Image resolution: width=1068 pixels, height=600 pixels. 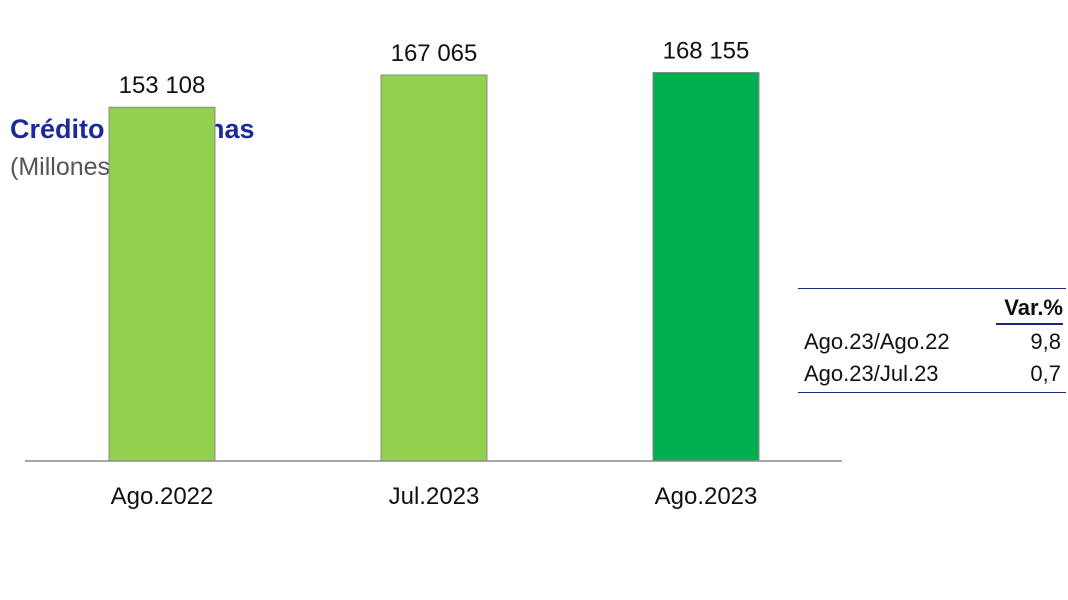 I want to click on variation-value: 0,7, so click(x=1045, y=373).